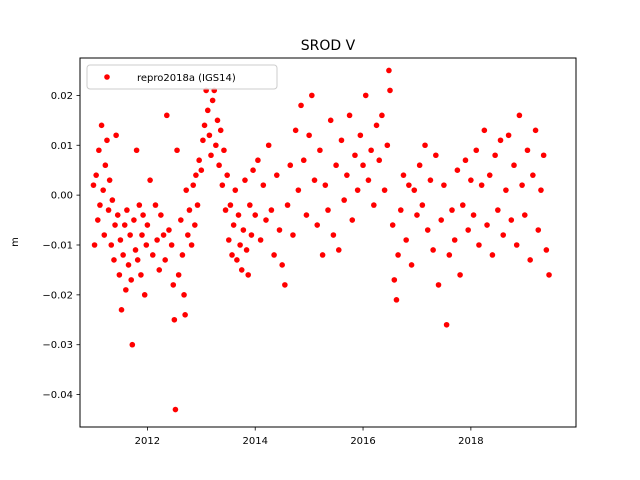 The width and height of the screenshot is (640, 480). I want to click on legend: repro2018a (IGS14), so click(182, 77).